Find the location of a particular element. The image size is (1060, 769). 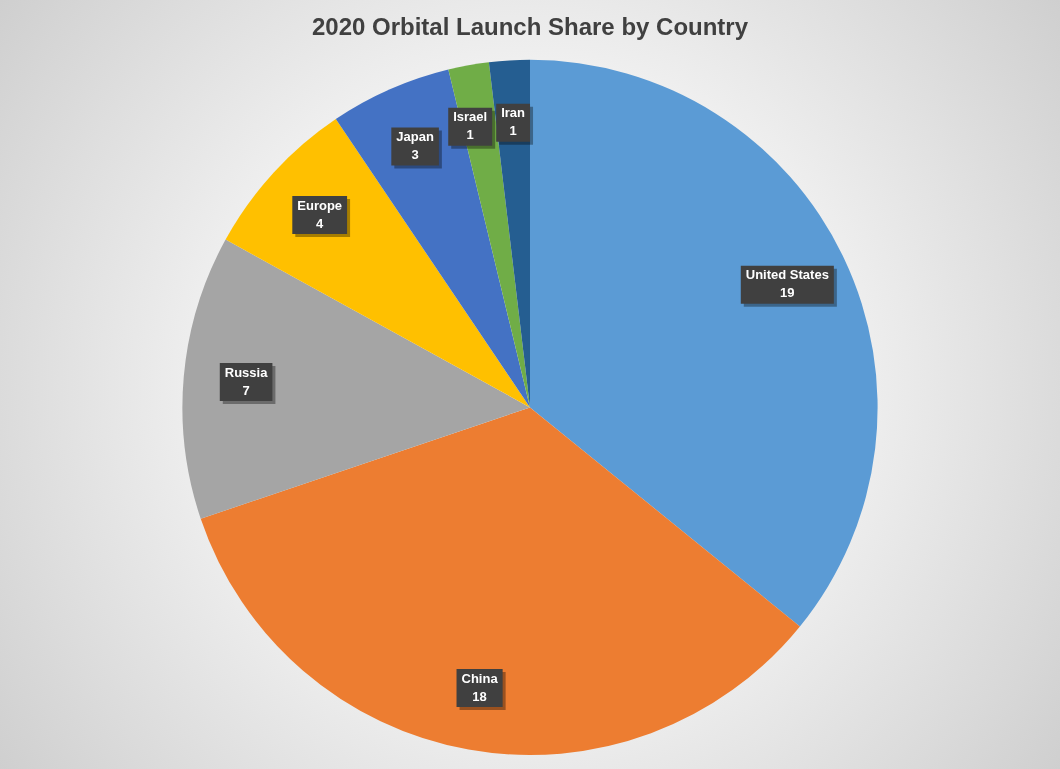

slice-label: Europe is located at coordinates (320, 205).